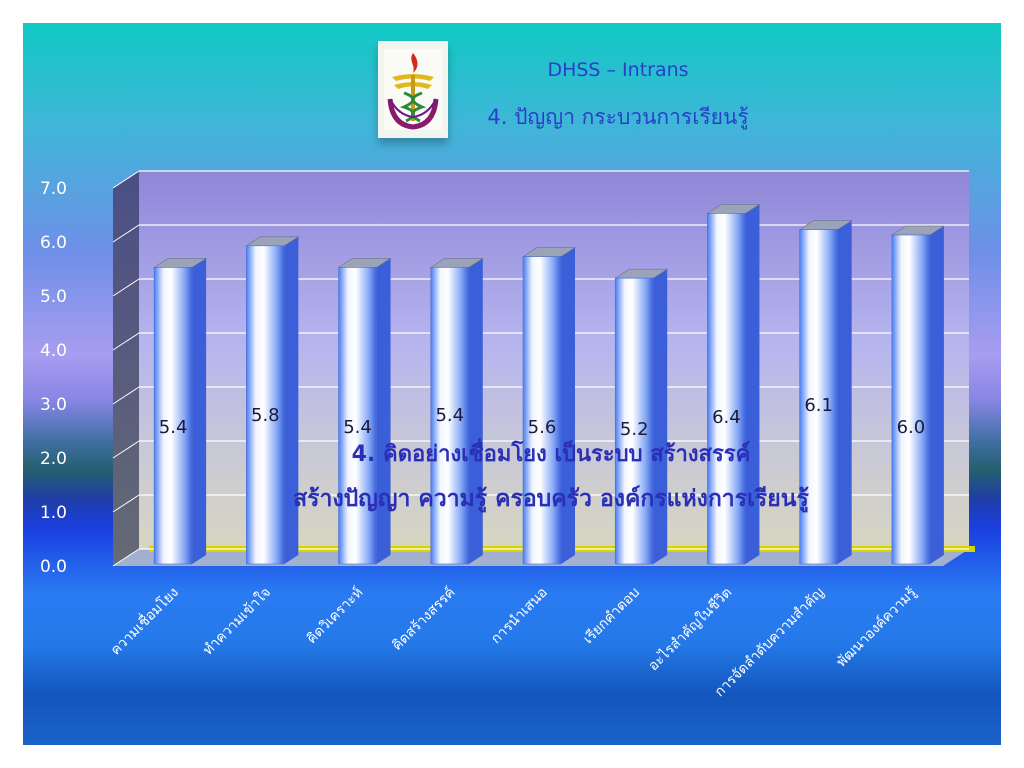 This screenshot has width=1024, height=768. Describe the element at coordinates (53, 459) in the screenshot. I see `y-tick-label: 2.0` at that location.